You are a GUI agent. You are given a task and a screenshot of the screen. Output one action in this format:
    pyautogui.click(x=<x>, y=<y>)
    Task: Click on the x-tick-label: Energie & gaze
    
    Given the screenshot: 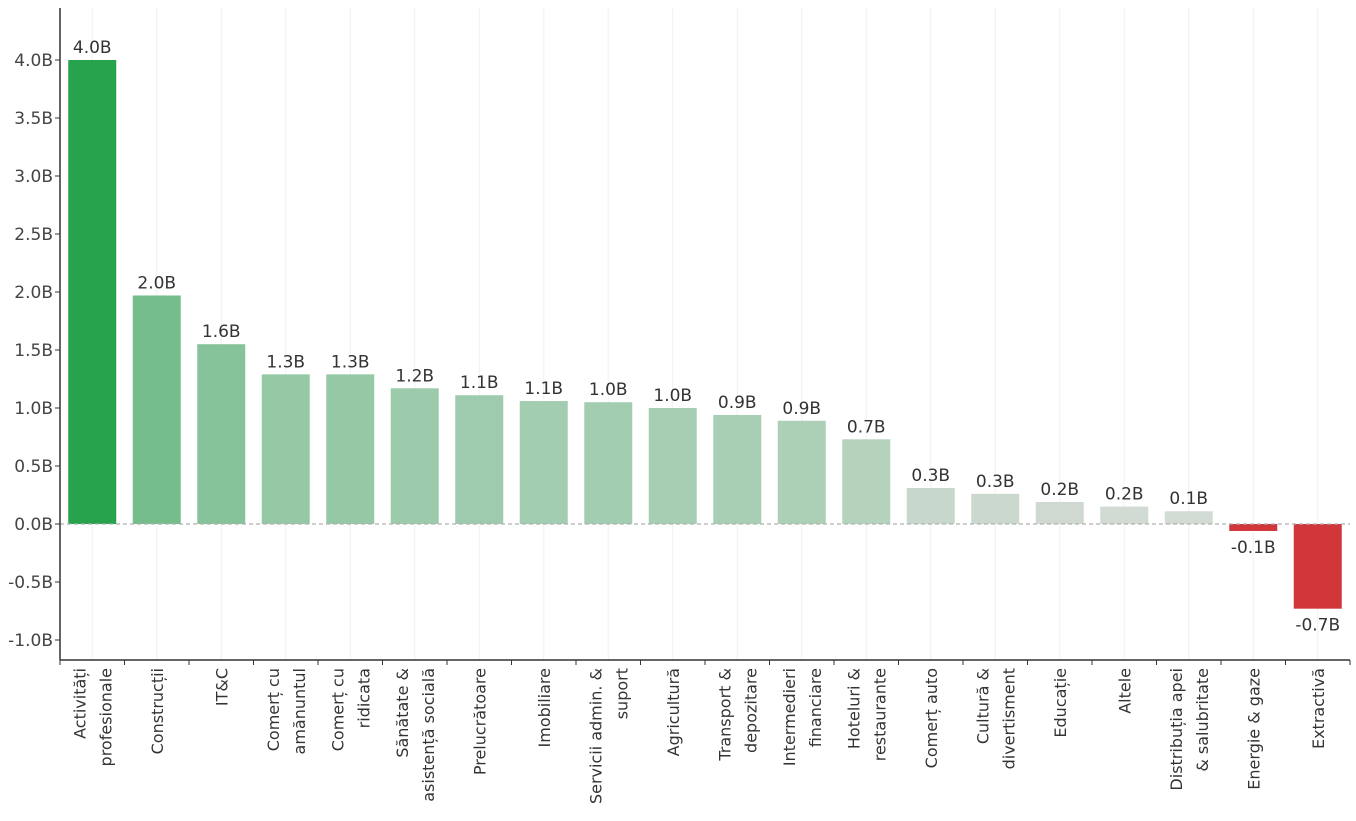 What is the action you would take?
    pyautogui.click(x=1253, y=729)
    